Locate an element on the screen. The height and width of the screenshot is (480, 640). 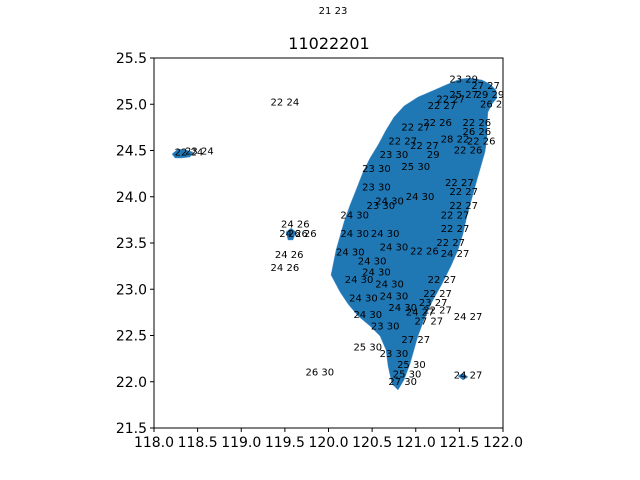
x-tick-label: 118.0 is located at coordinates (154, 443).